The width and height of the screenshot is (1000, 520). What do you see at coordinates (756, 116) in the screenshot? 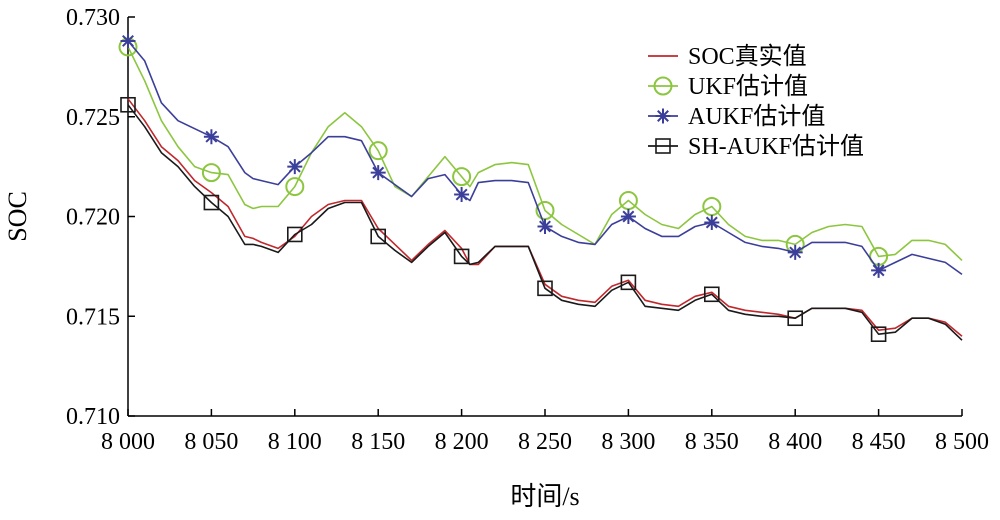
I see `legend-label: AUKF估计值` at bounding box center [756, 116].